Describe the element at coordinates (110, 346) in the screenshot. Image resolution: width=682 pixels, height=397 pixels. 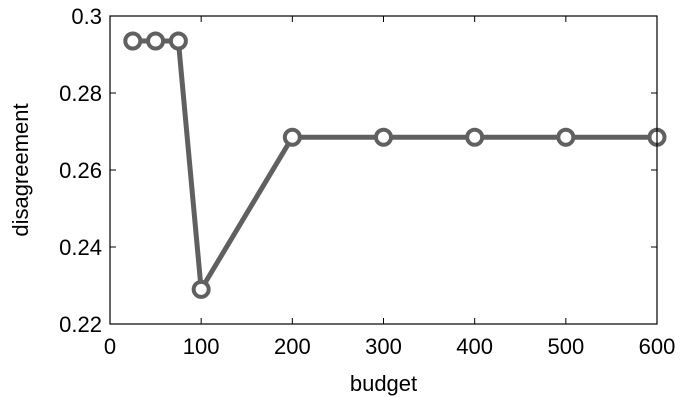
I see `x-tick-label: 0` at that location.